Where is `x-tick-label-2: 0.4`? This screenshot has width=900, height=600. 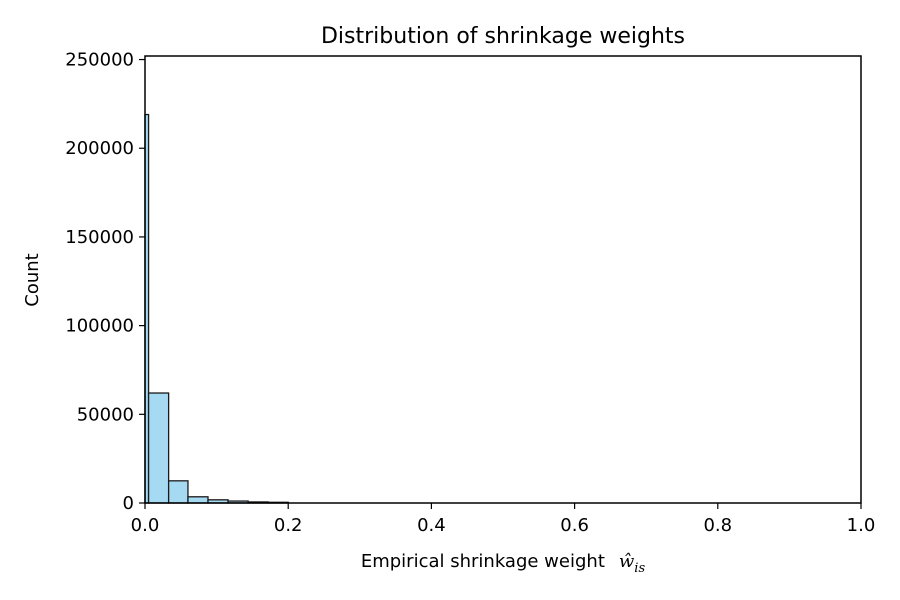
x-tick-label-2: 0.4 is located at coordinates (431, 525).